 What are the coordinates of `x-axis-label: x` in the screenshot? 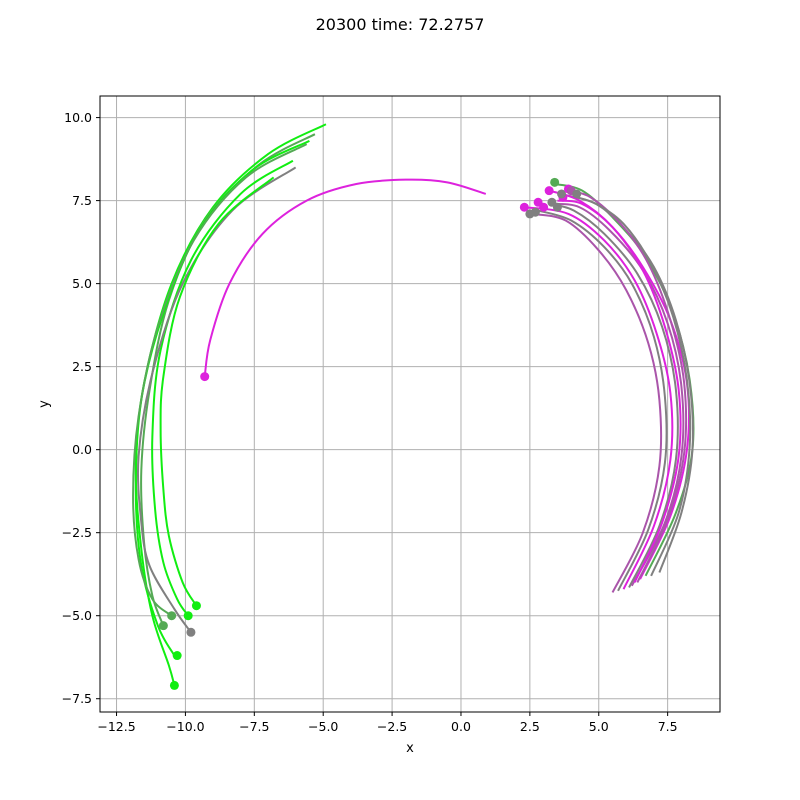 It's located at (410, 748).